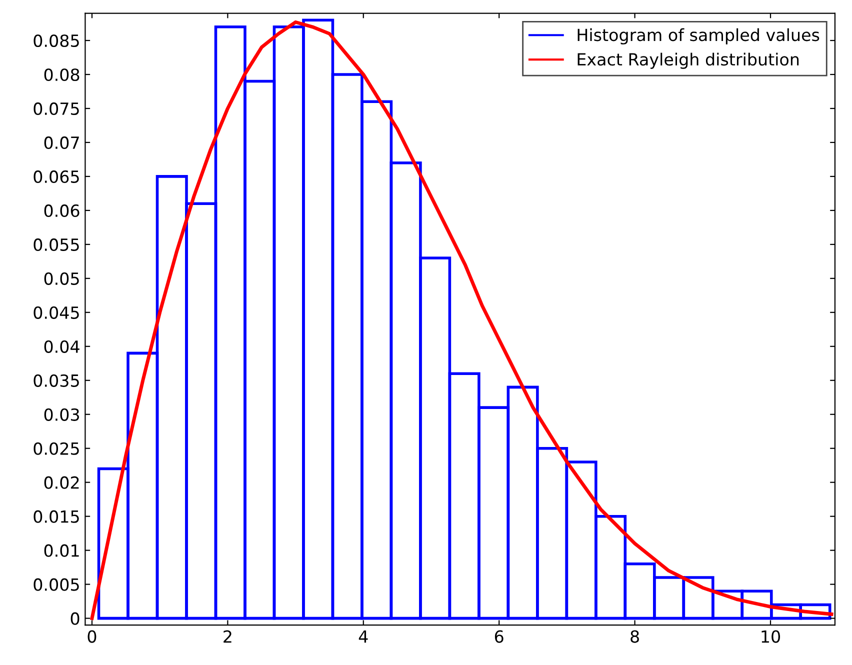  I want to click on x-tick-label: 4, so click(363, 636).